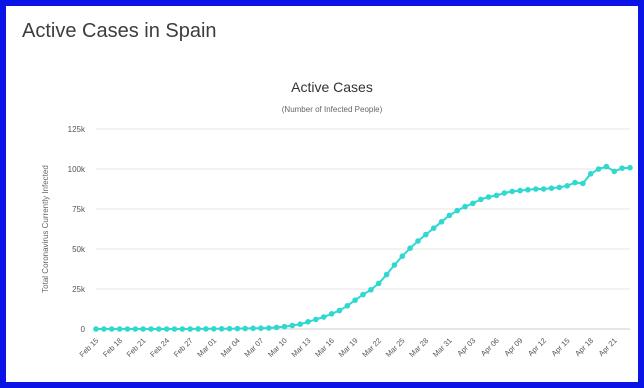 This screenshot has width=644, height=388. Describe the element at coordinates (206, 347) in the screenshot. I see `x-tick-label: Mar 01` at that location.